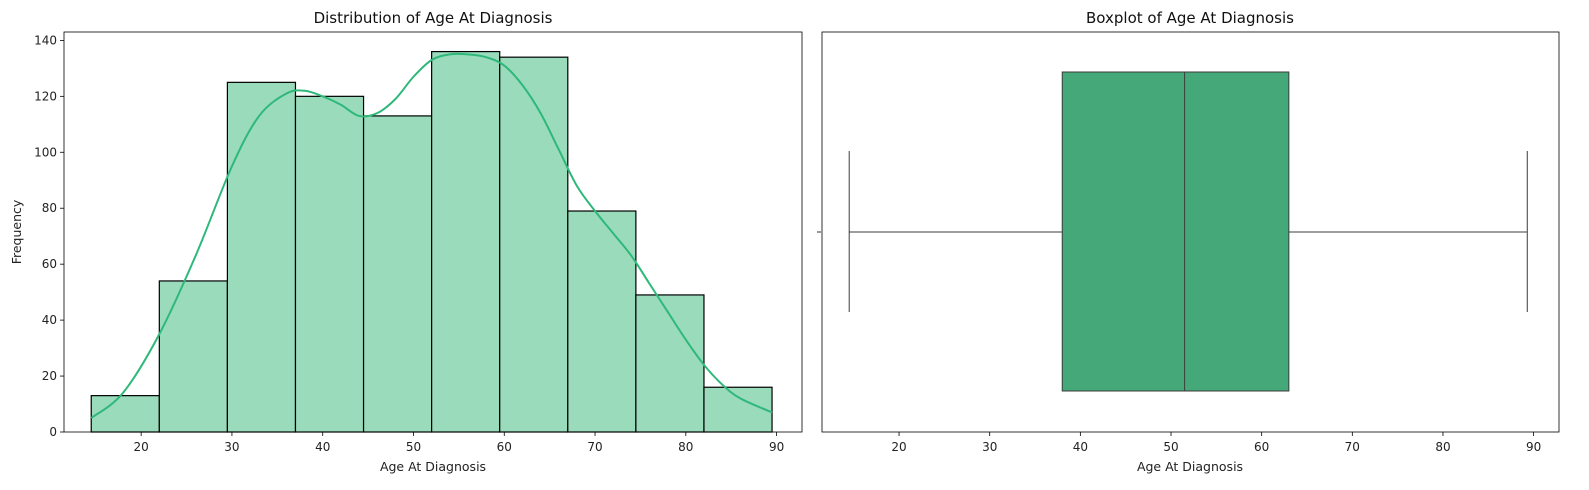 This screenshot has height=490, width=1589. What do you see at coordinates (45, 40) in the screenshot?
I see `y-tick-label: 140` at bounding box center [45, 40].